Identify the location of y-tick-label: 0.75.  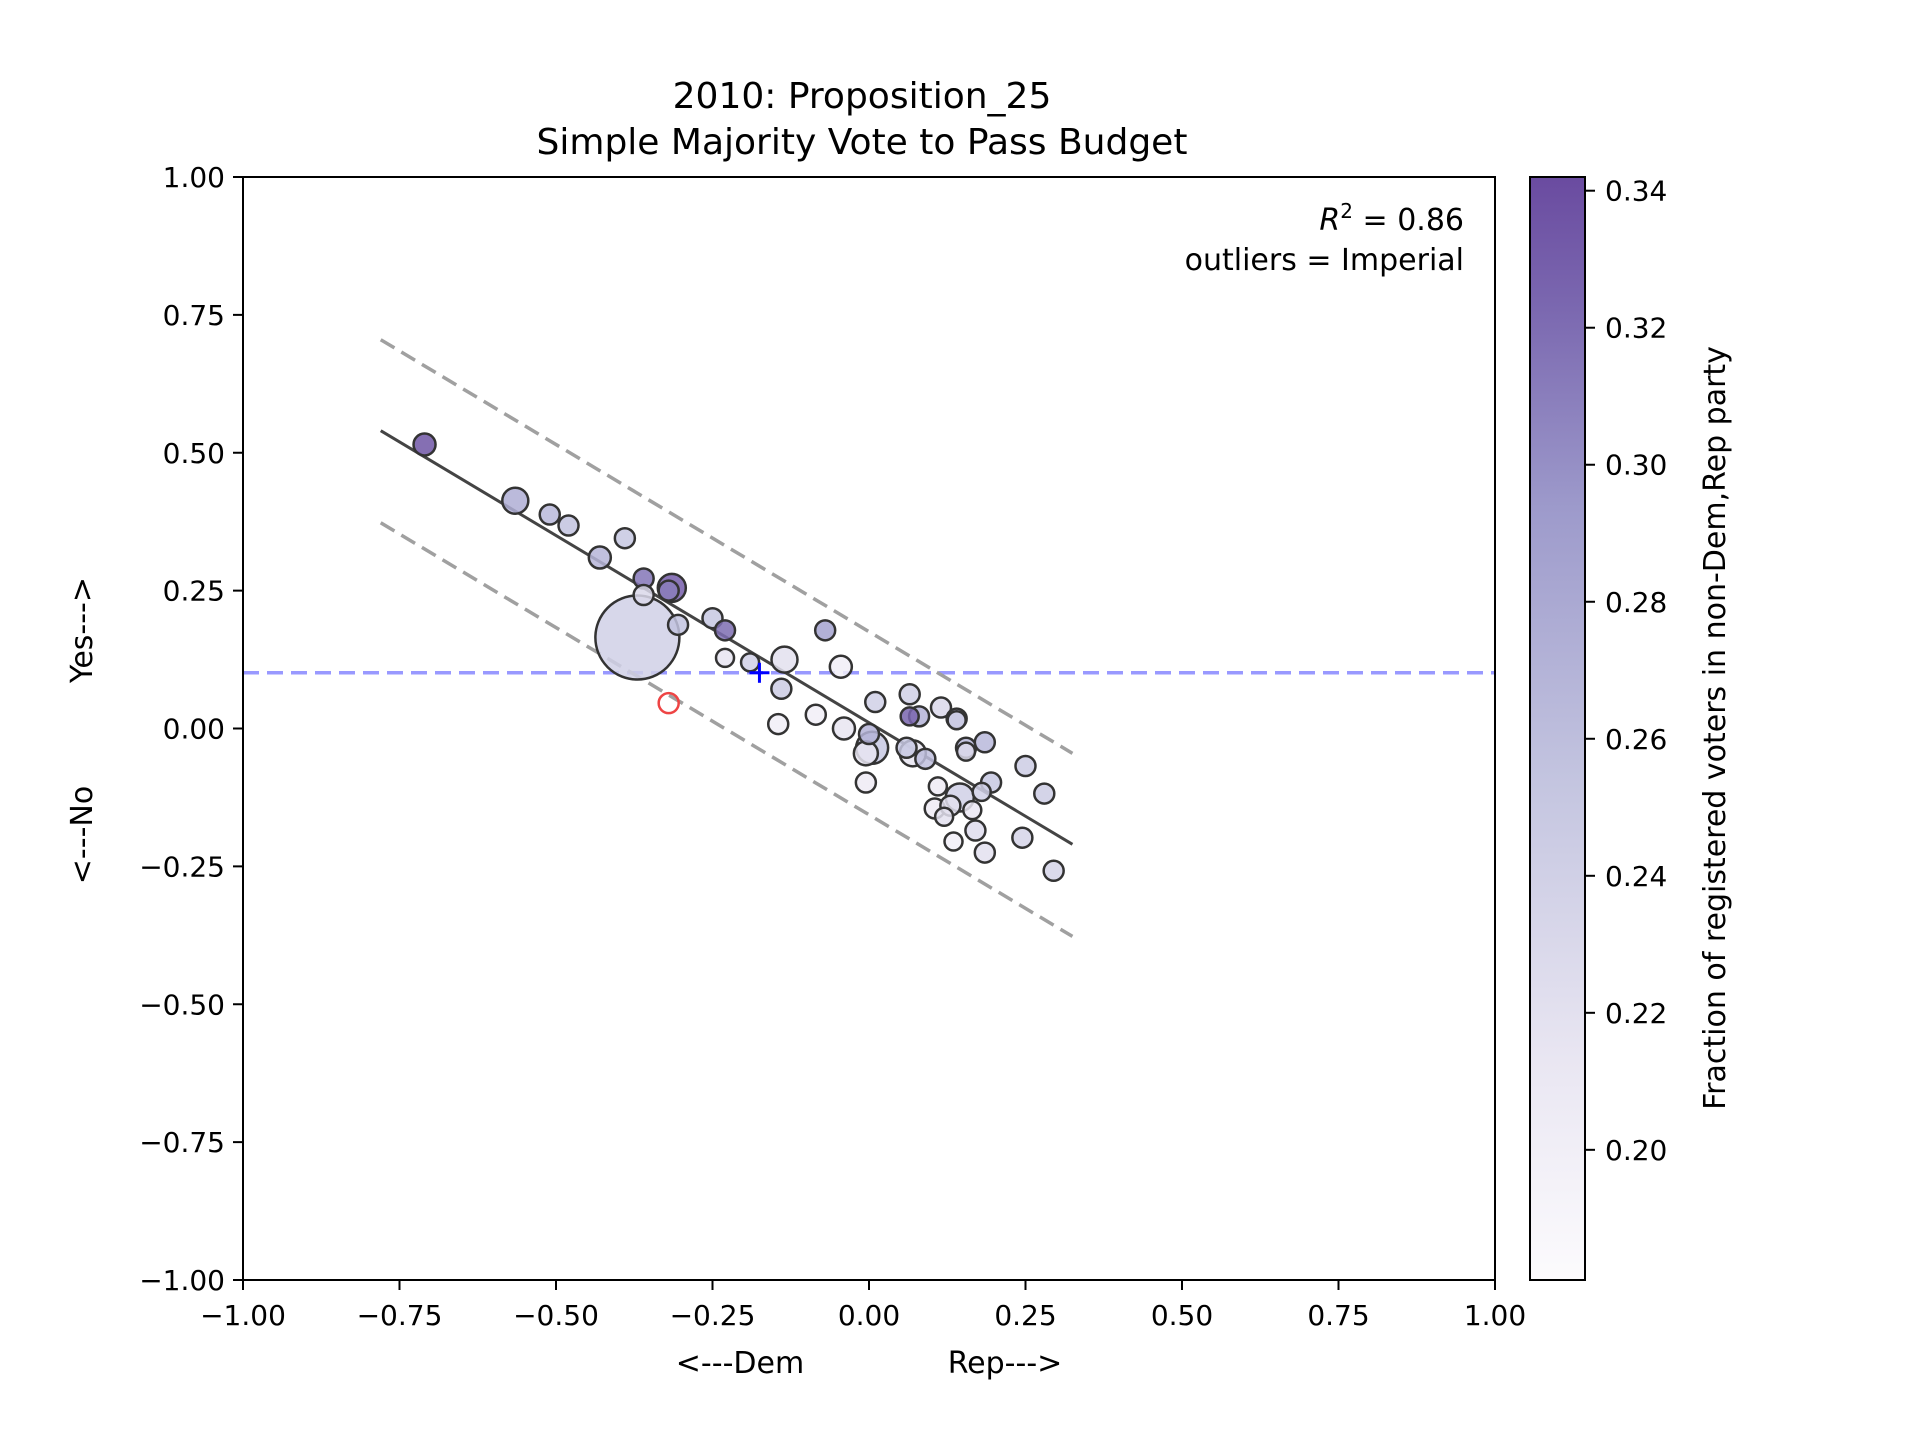
(194, 315).